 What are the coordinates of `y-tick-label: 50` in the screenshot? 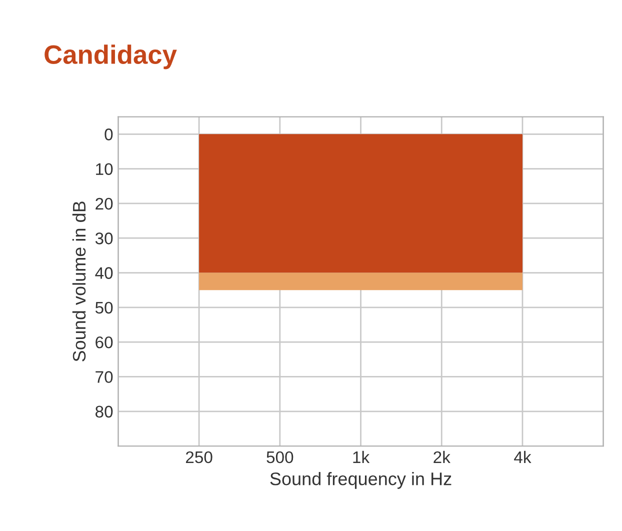 It's located at (104, 308).